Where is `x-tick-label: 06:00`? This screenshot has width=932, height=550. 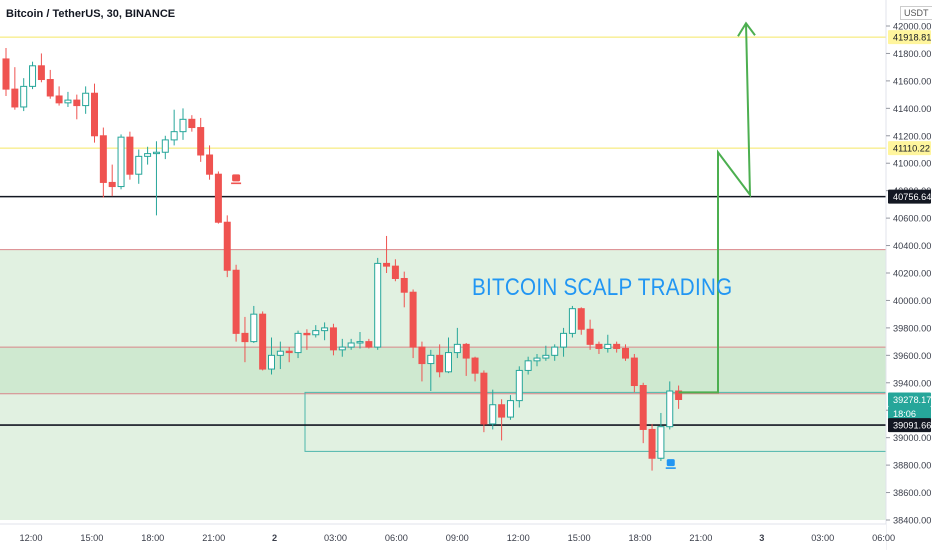 x-tick-label: 06:00 is located at coordinates (883, 538).